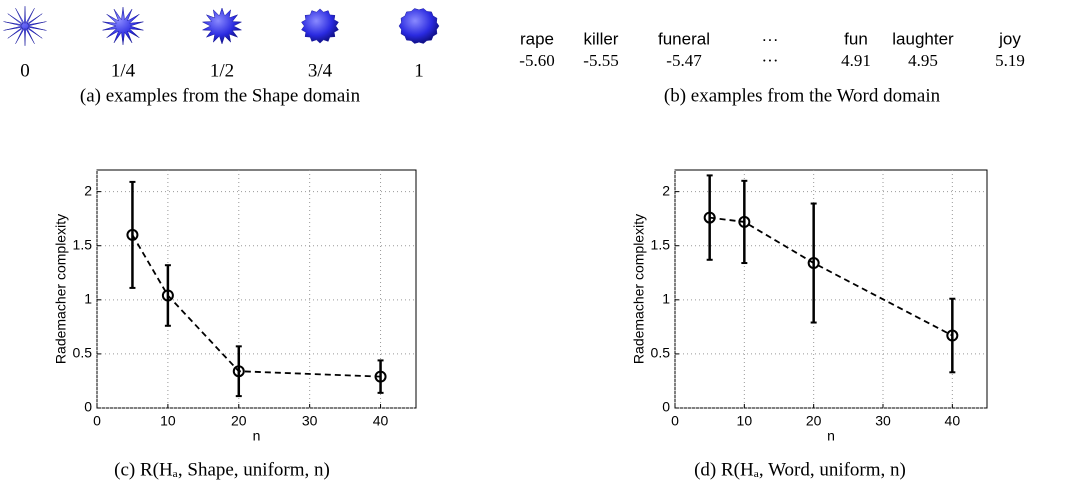 The image size is (1090, 491). What do you see at coordinates (222, 70) in the screenshot?
I see `shape-label: 1/2` at bounding box center [222, 70].